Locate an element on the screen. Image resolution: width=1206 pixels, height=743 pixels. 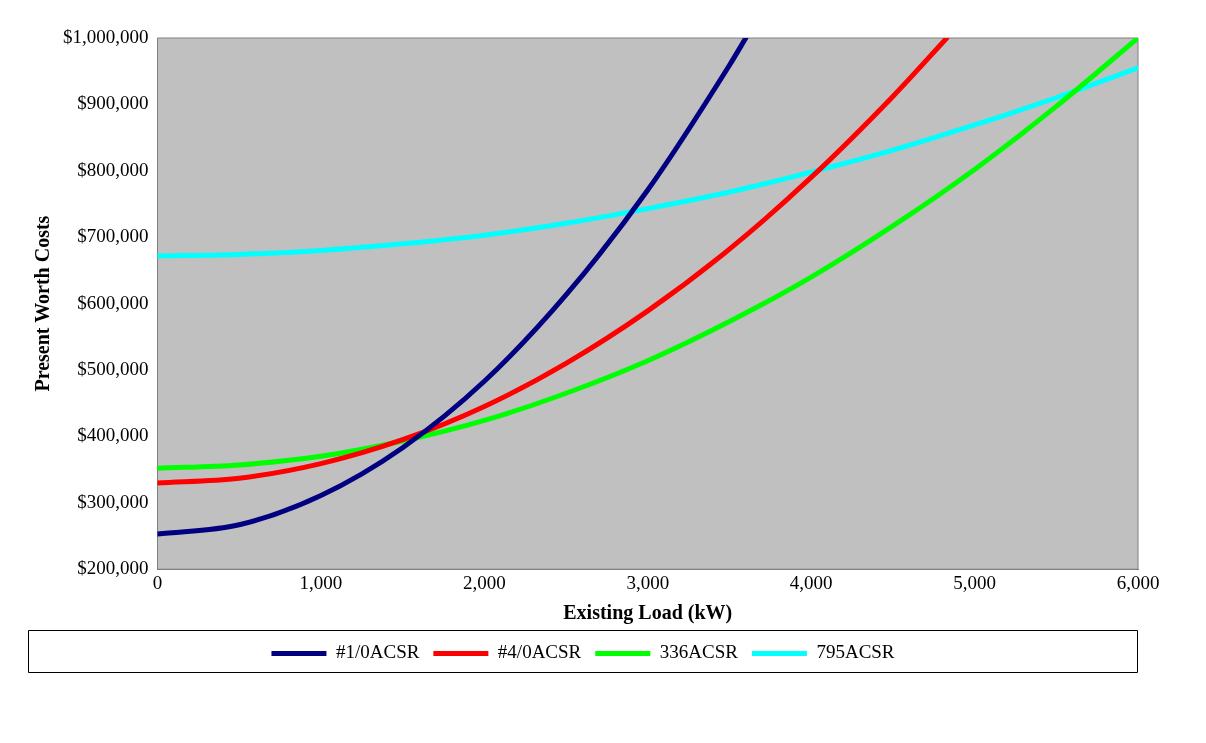
y-tick-label: $400,000 is located at coordinates (113, 435).